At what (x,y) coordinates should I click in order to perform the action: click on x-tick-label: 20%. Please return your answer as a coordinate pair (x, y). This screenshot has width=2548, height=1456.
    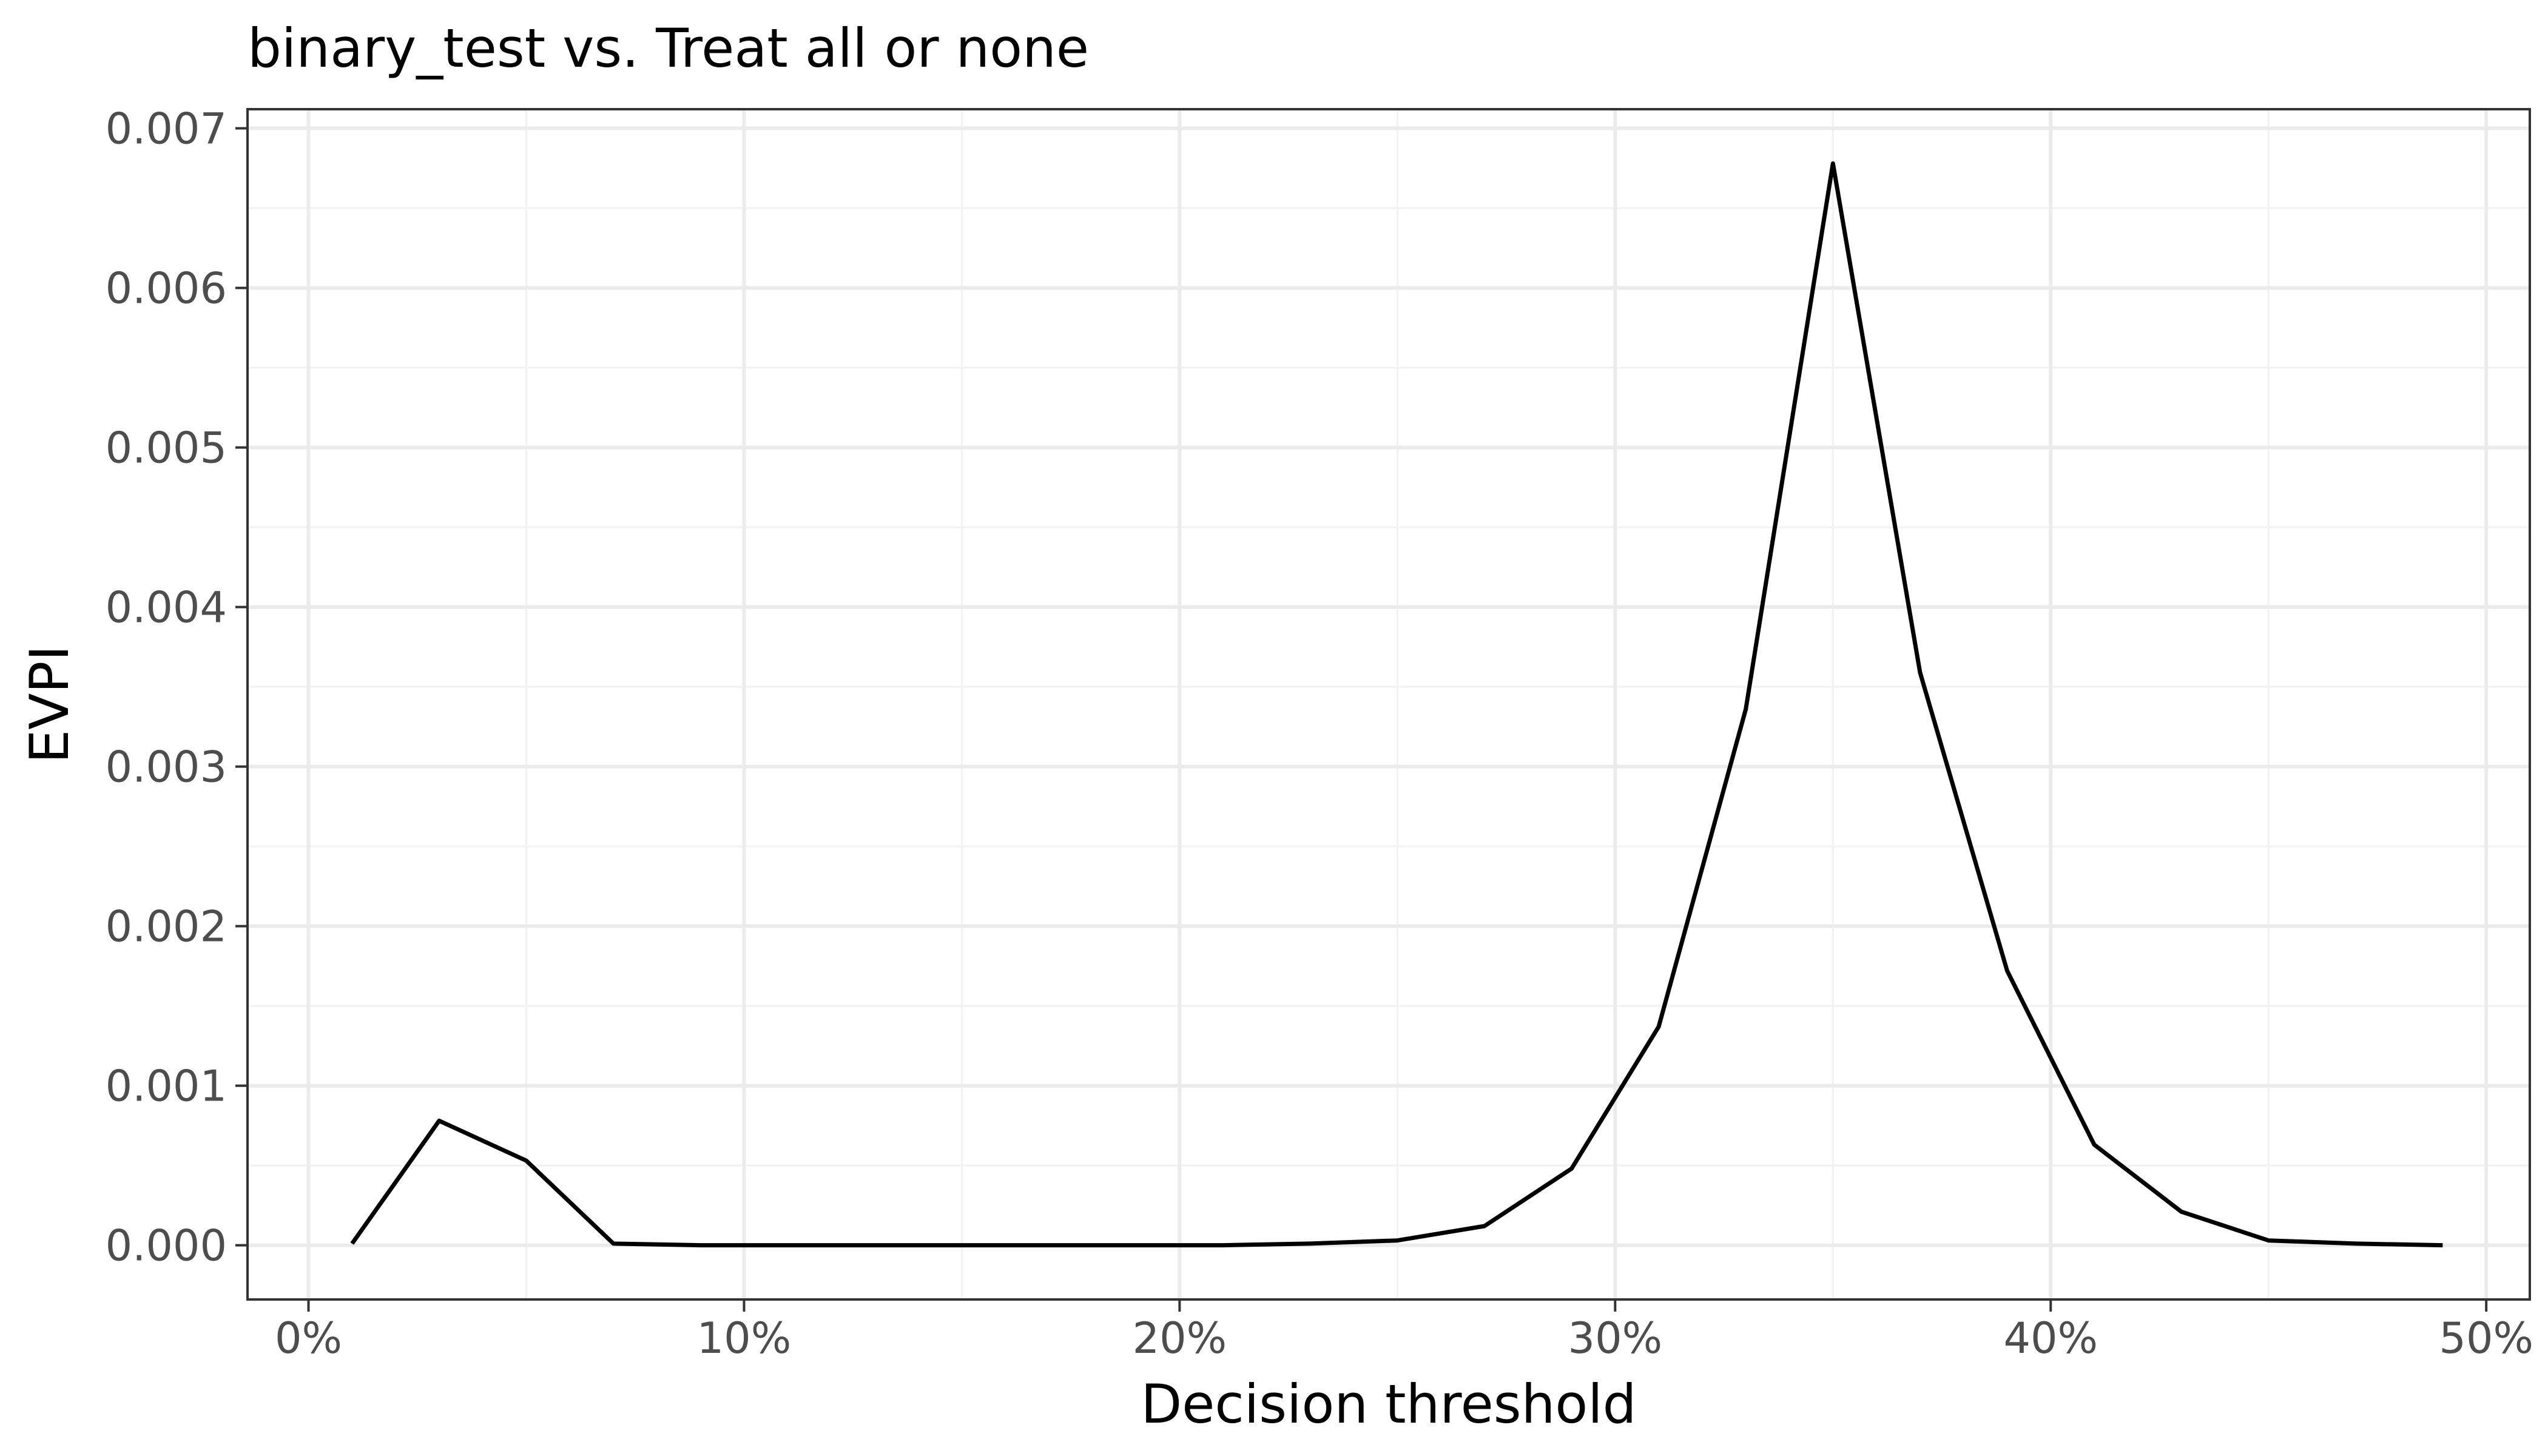
    Looking at the image, I should click on (1180, 1338).